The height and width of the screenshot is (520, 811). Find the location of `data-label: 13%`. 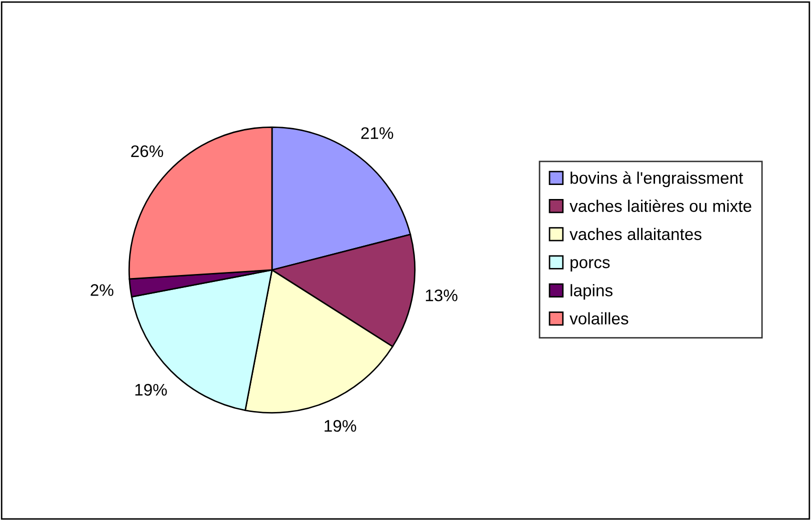

data-label: 13% is located at coordinates (442, 295).